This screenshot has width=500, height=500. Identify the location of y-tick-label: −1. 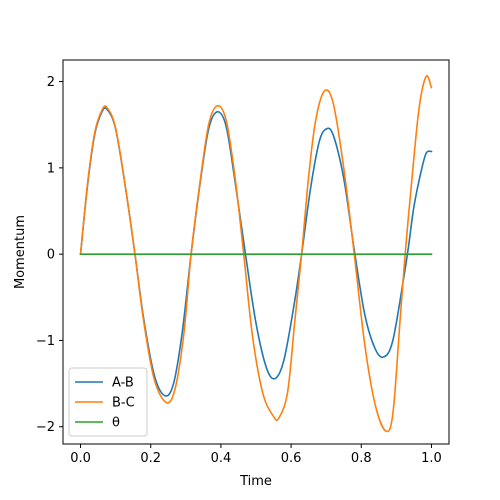
(45, 341).